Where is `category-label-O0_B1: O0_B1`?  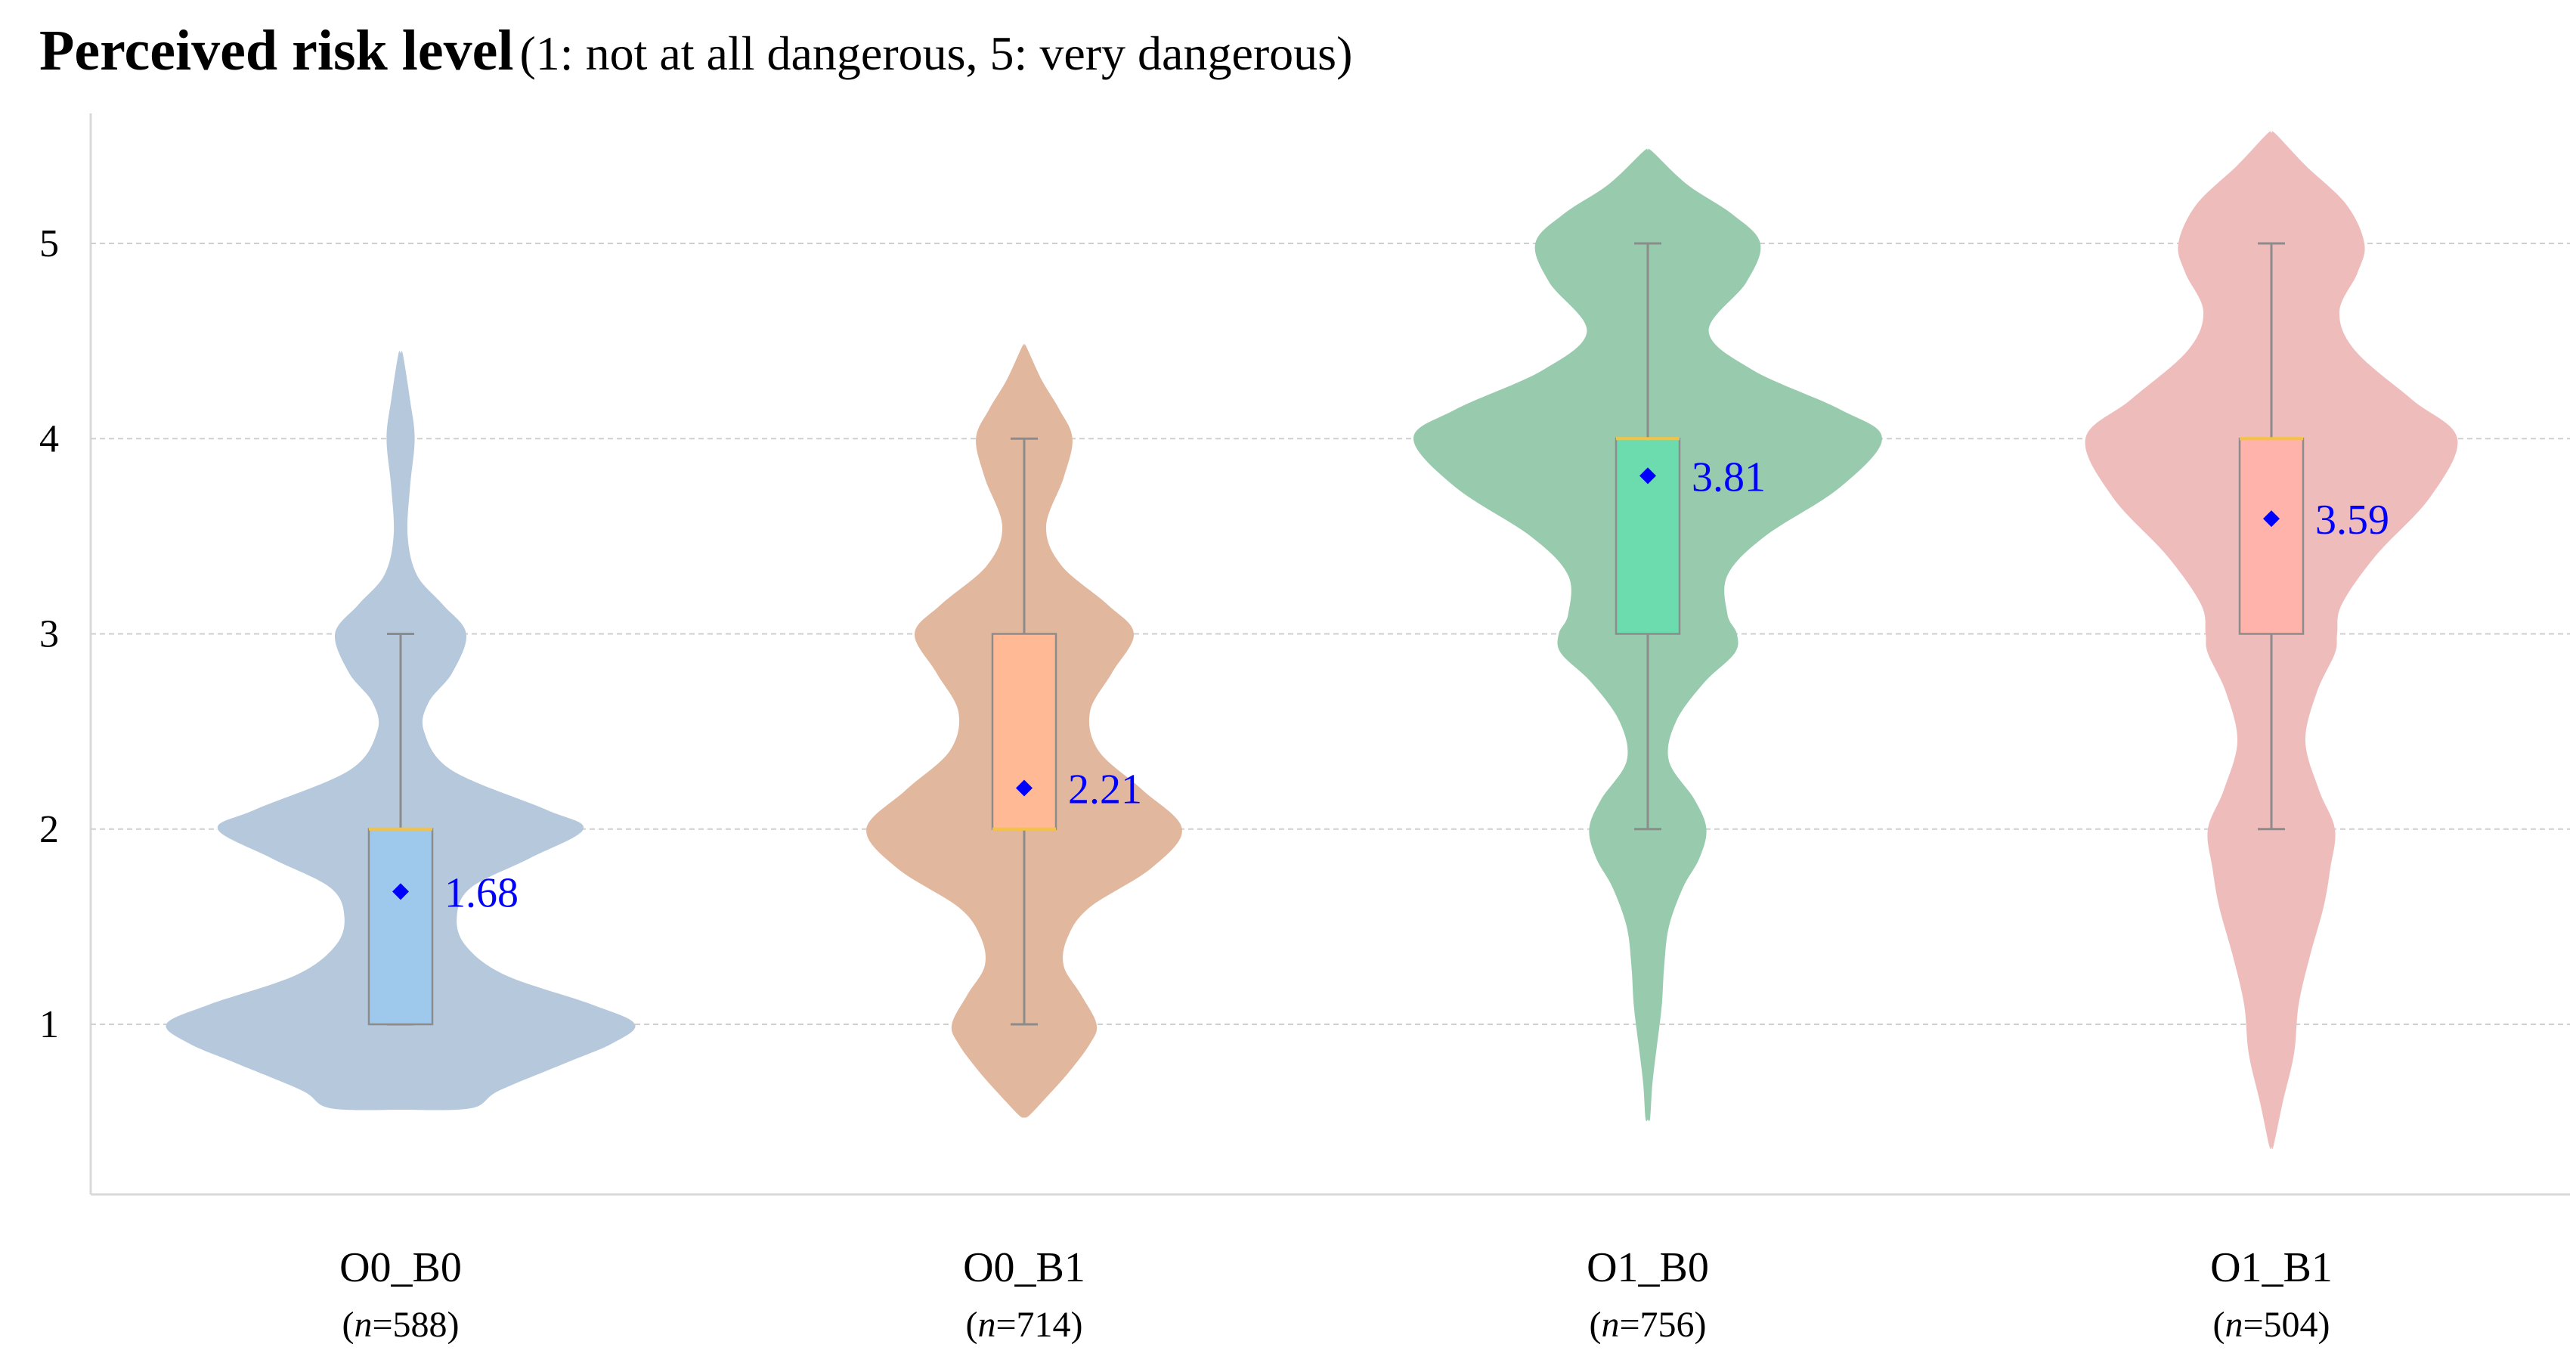 category-label-O0_B1: O0_B1 is located at coordinates (1024, 1268).